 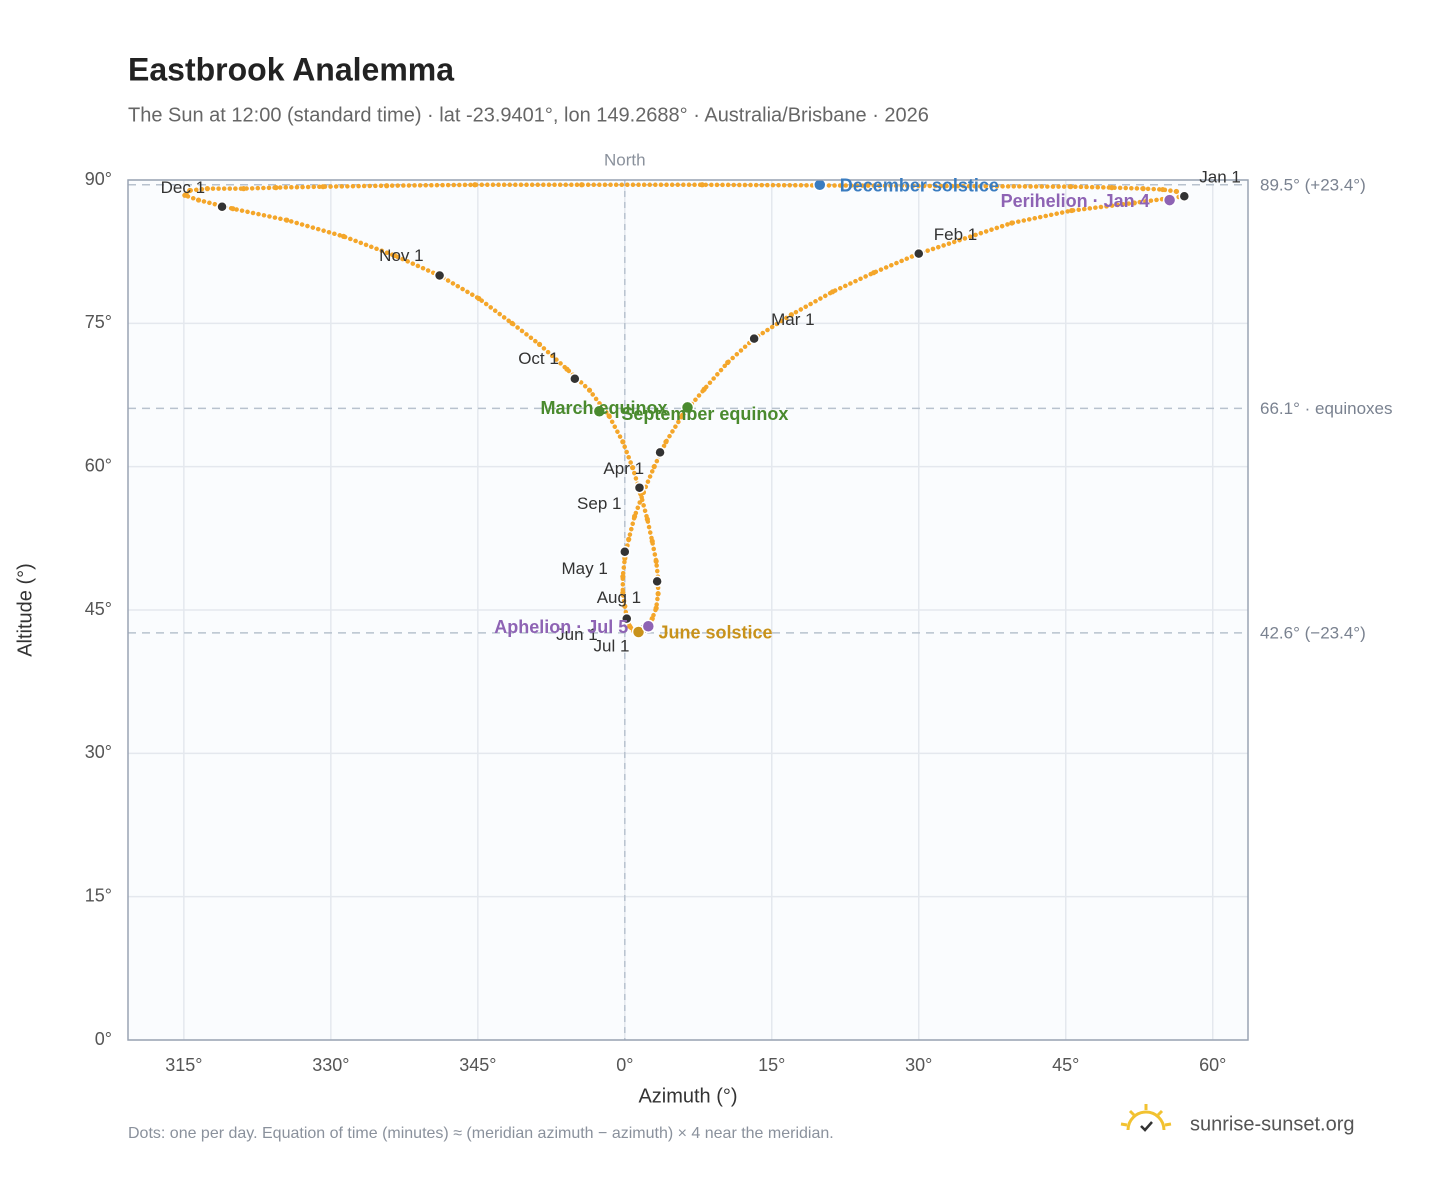 What do you see at coordinates (1313, 184) in the screenshot?
I see `reference-label: 89.5° (+23.4°)` at bounding box center [1313, 184].